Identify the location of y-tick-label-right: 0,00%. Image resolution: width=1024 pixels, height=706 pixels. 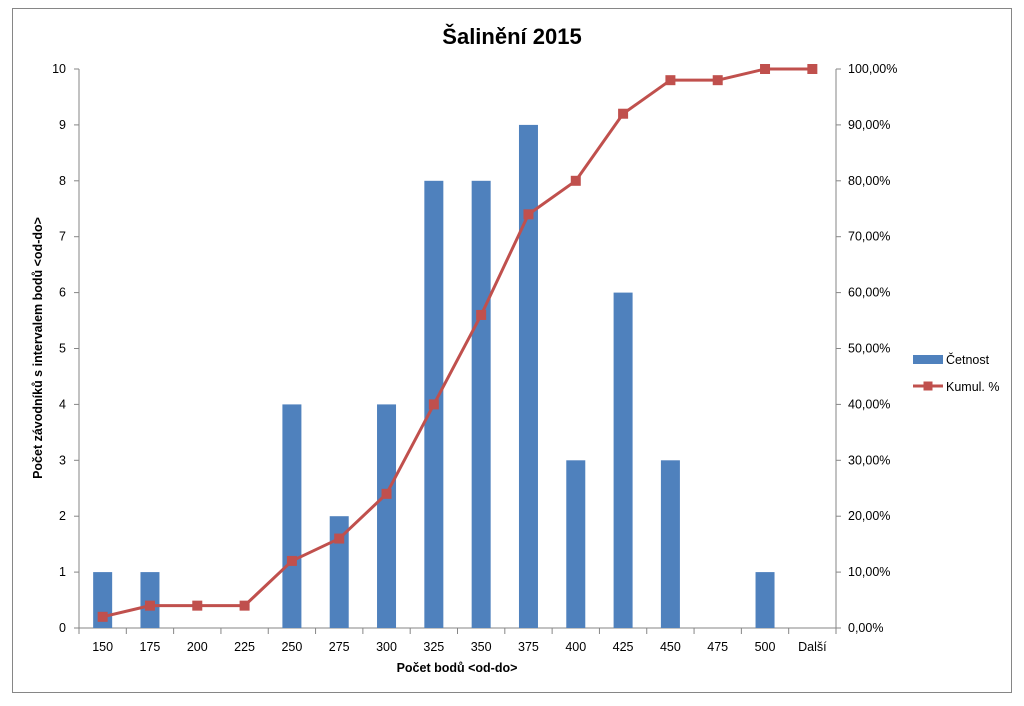
(865, 628).